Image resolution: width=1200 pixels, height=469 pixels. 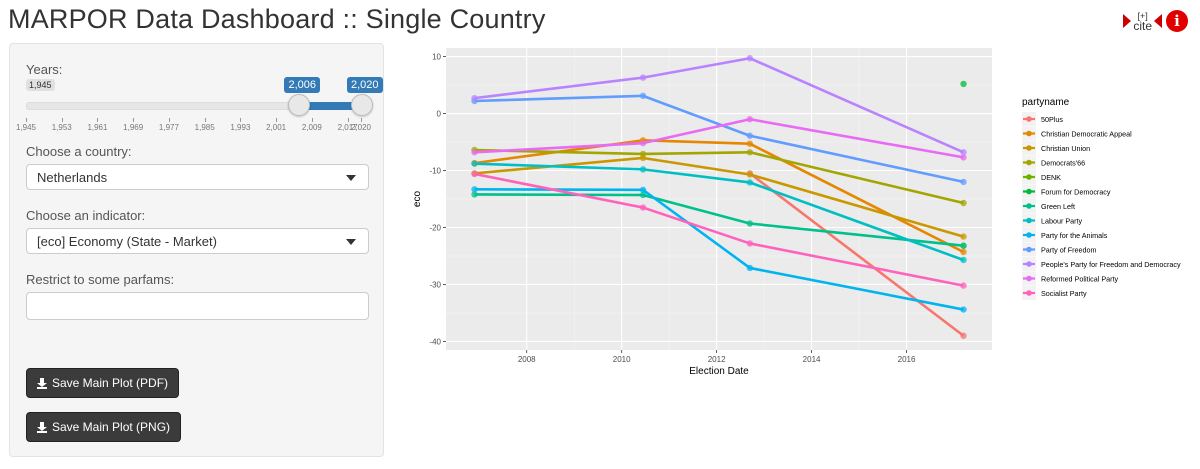 I want to click on slider-range, so click(x=329, y=106).